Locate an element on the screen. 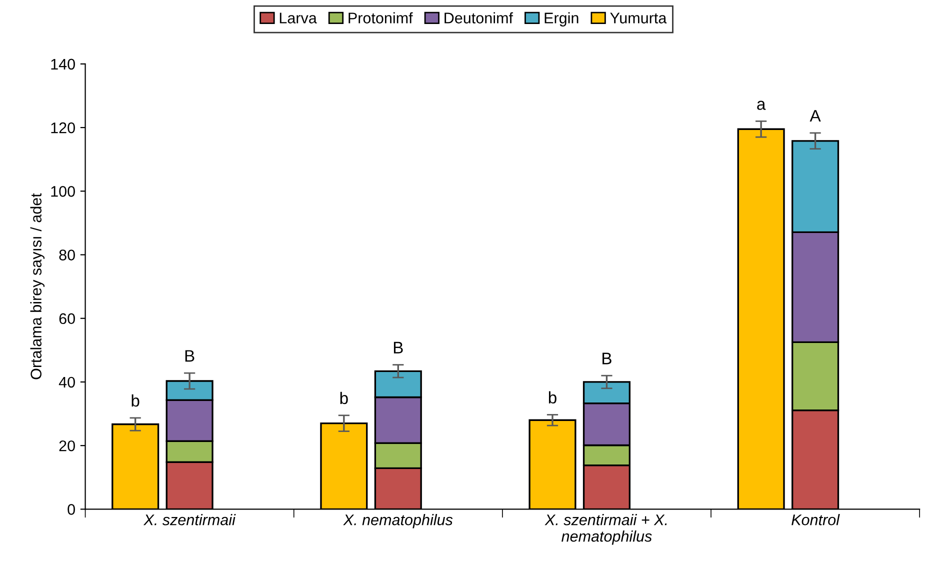 This screenshot has width=927, height=576. legend-label: Yumurta is located at coordinates (638, 18).